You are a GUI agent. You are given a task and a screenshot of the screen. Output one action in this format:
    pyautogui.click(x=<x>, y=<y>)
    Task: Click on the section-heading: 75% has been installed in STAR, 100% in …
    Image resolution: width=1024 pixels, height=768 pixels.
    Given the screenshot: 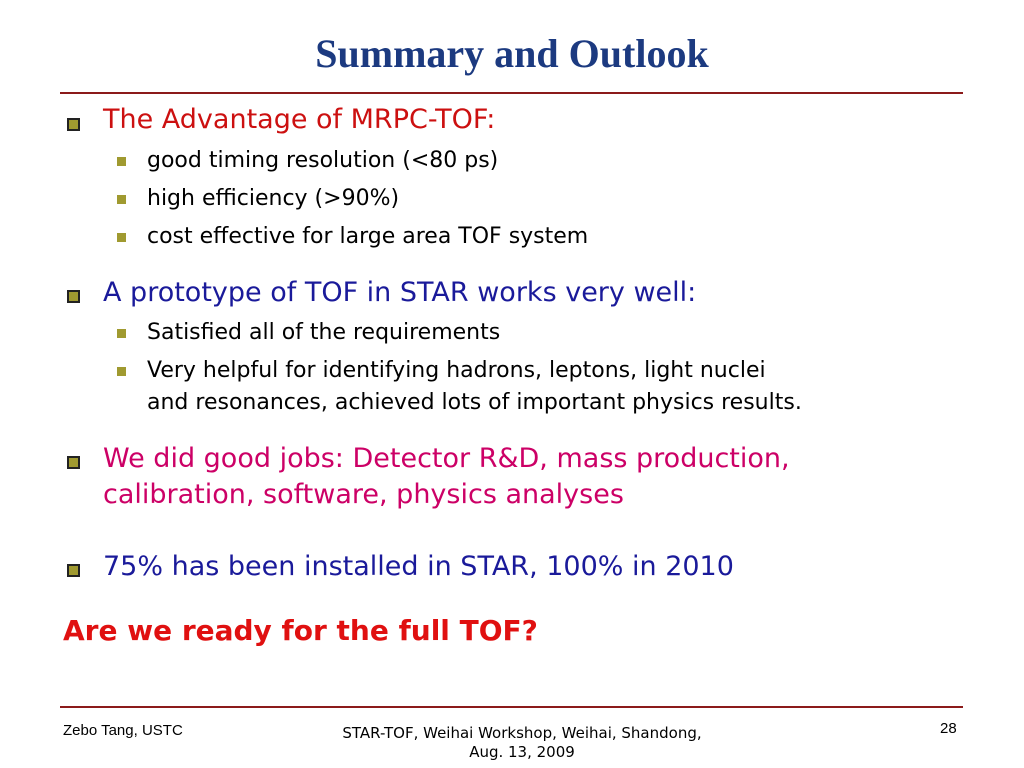 What is the action you would take?
    pyautogui.click(x=418, y=566)
    